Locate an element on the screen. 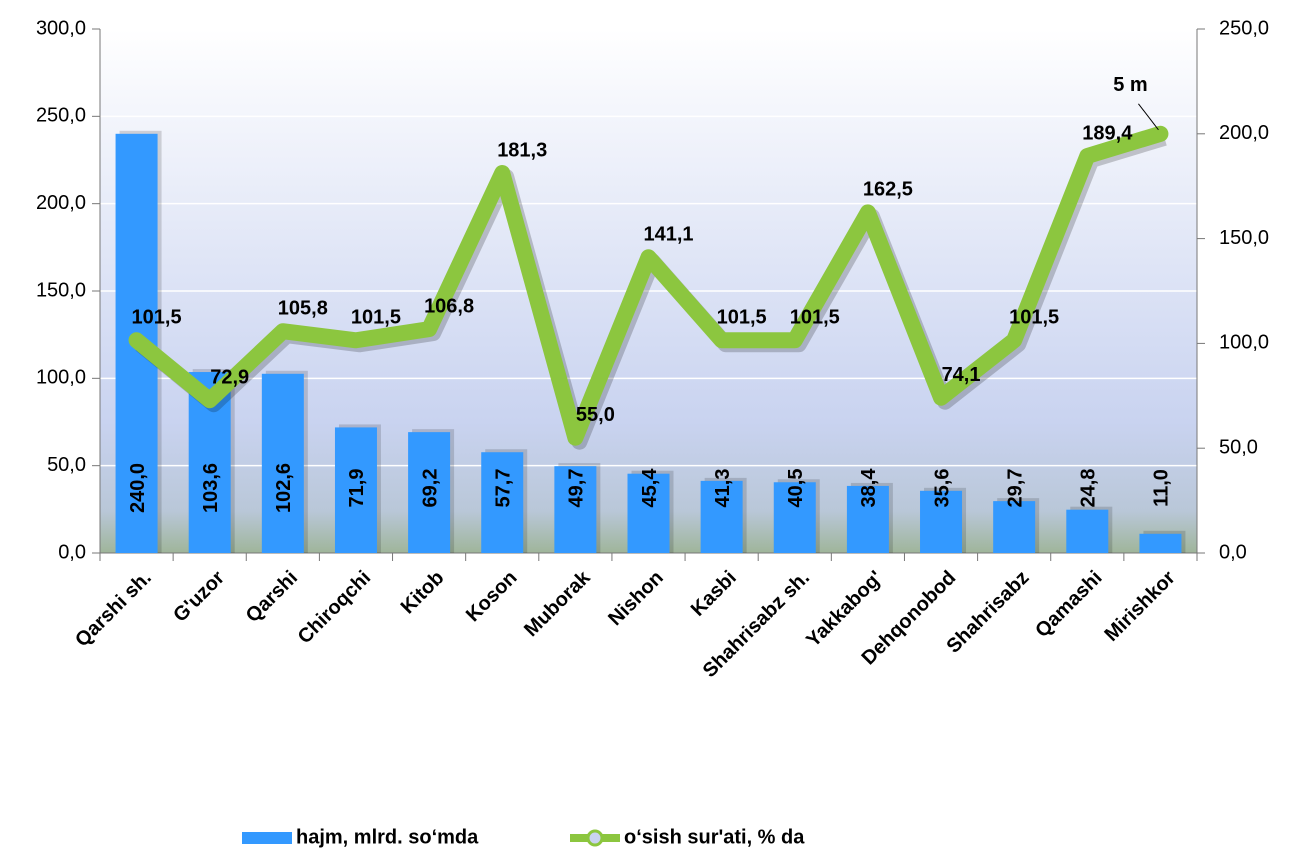 This screenshot has height=859, width=1292. y-tick-label: 0,0 is located at coordinates (72, 552).